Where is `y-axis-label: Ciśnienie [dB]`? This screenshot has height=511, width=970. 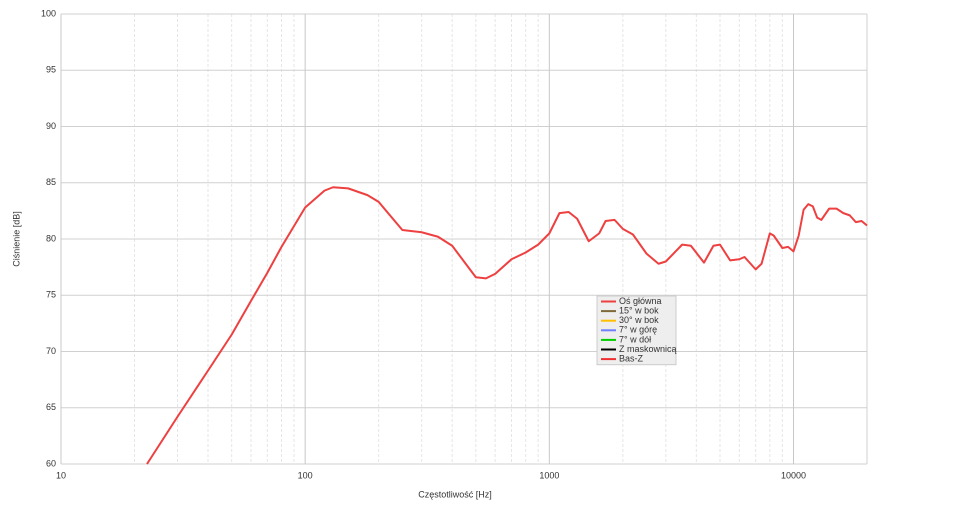
y-axis-label: Ciśnienie [dB] is located at coordinates (16, 239).